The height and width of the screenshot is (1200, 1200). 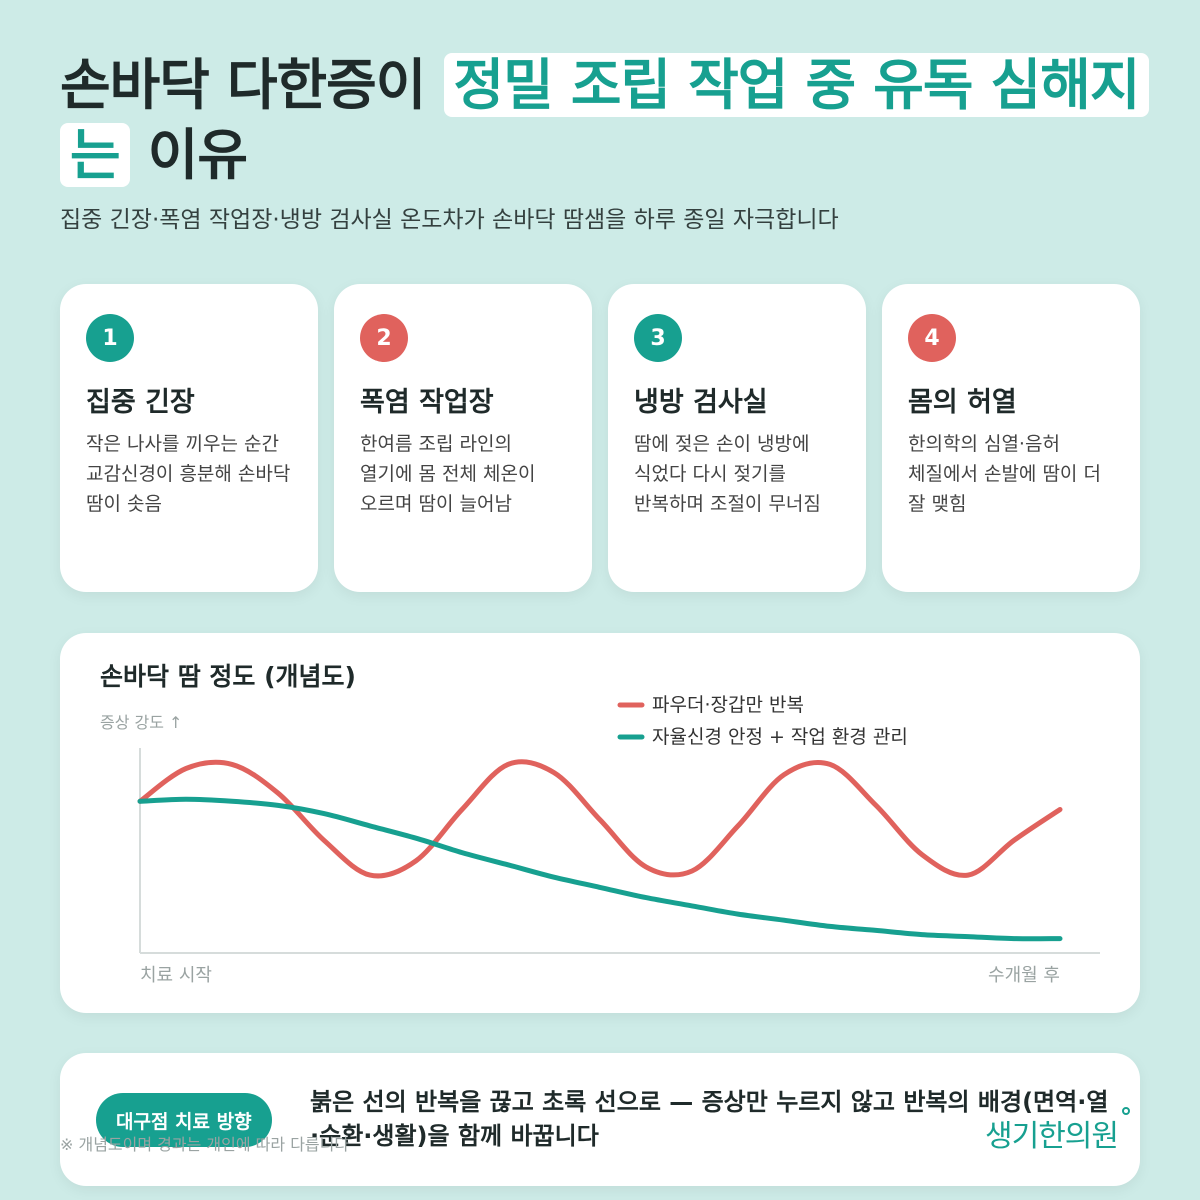 What do you see at coordinates (228, 676) in the screenshot?
I see `chart-title: 손바닥 땀 정도 (개념도)` at bounding box center [228, 676].